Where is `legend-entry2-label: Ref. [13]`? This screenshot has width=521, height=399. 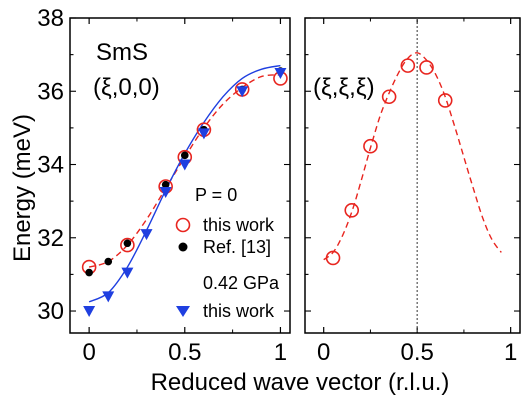 legend-entry2-label: Ref. [13] is located at coordinates (237, 247).